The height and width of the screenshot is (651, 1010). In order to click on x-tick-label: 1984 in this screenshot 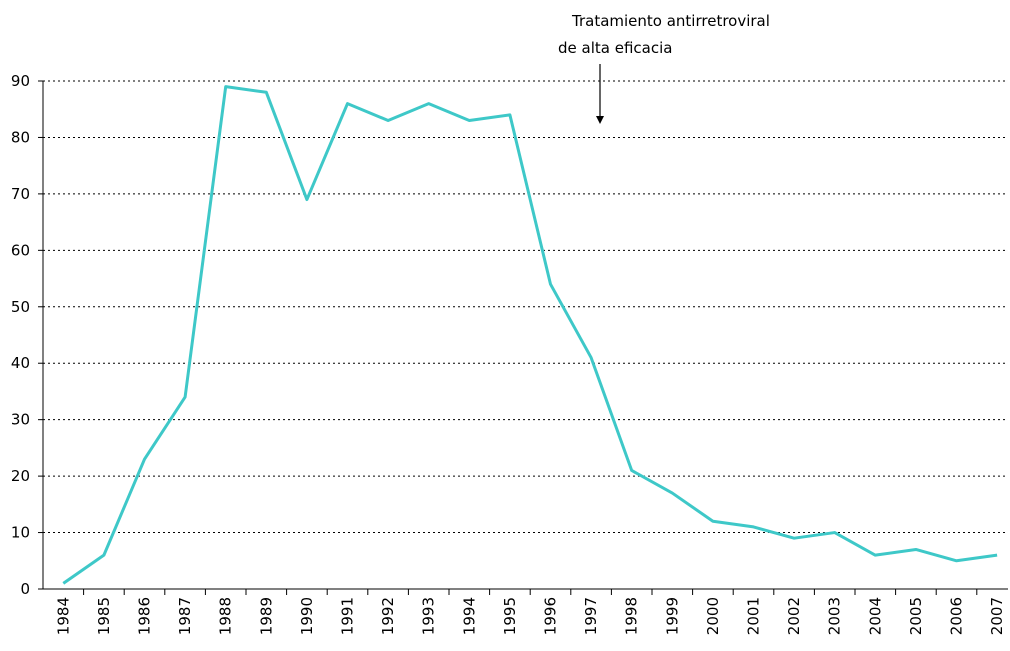, I will do `click(63, 616)`.